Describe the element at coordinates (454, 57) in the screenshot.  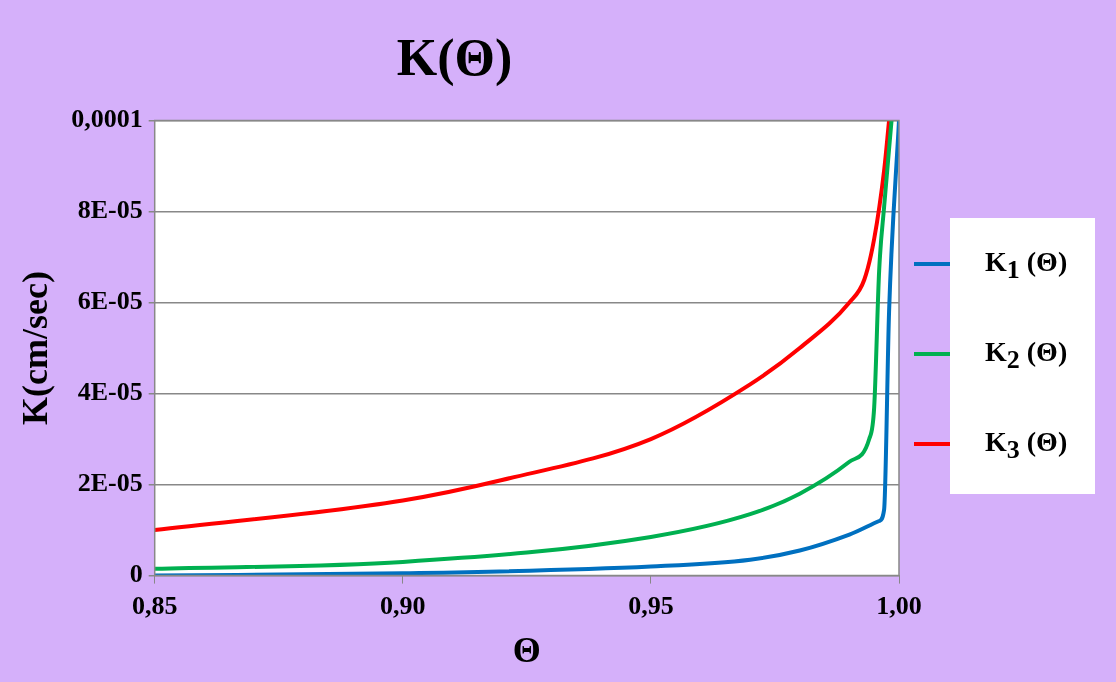
I see `chart-title: K(Θ)` at that location.